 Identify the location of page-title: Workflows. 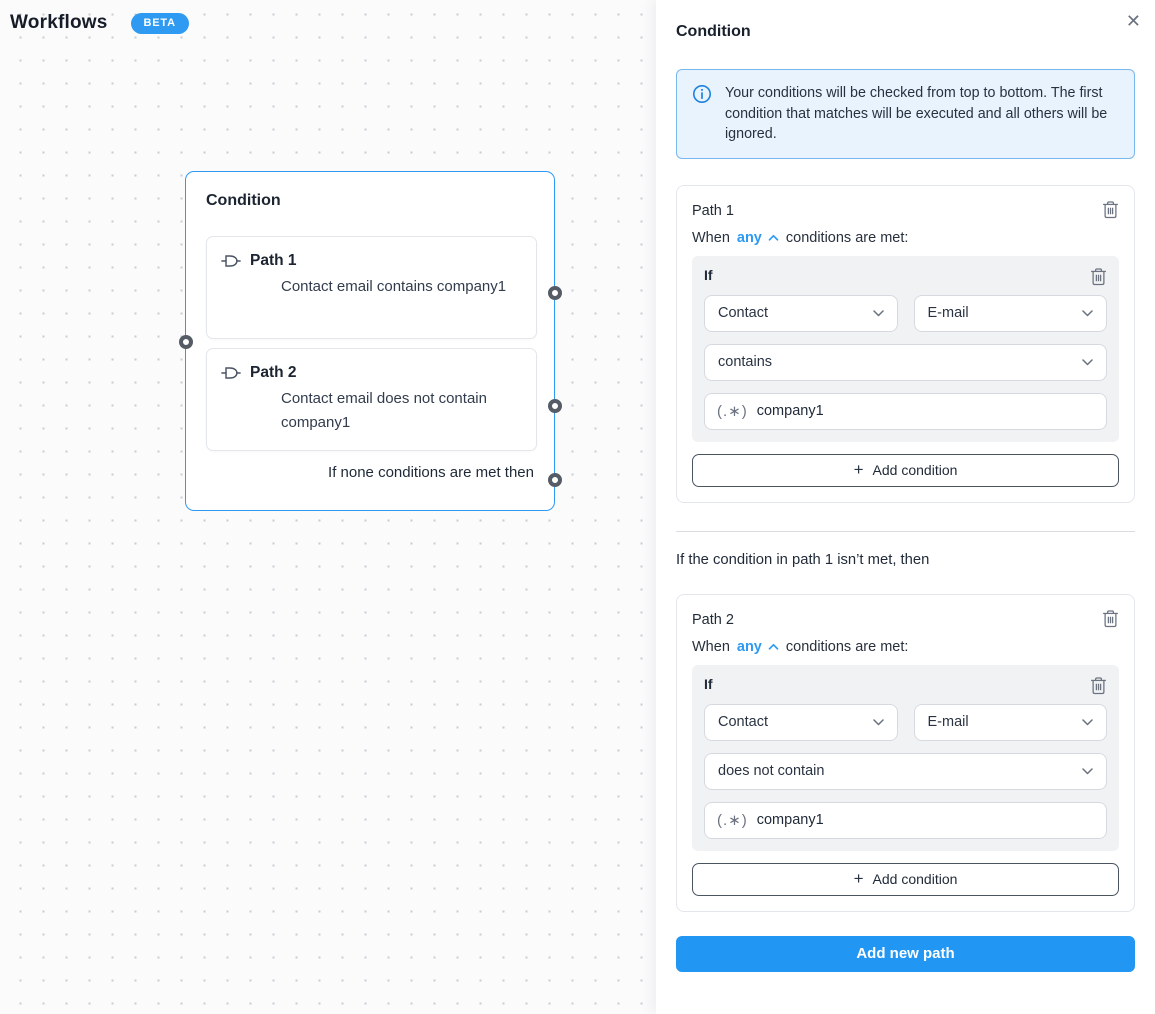
(59, 22).